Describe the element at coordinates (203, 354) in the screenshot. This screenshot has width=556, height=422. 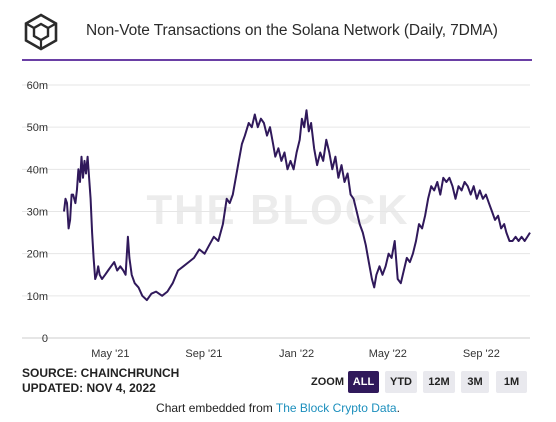
I see `x-tick-label: Sep '21` at that location.